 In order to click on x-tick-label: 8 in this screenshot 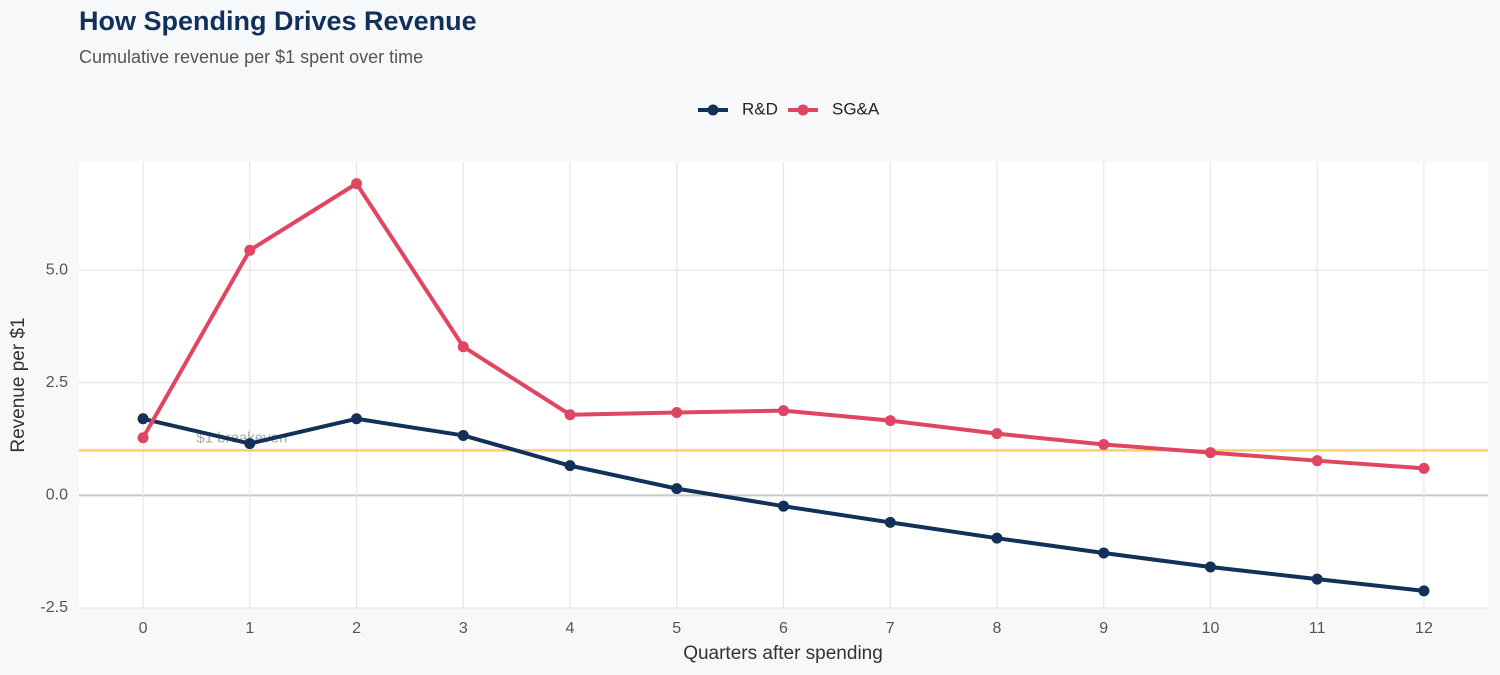, I will do `click(997, 628)`.